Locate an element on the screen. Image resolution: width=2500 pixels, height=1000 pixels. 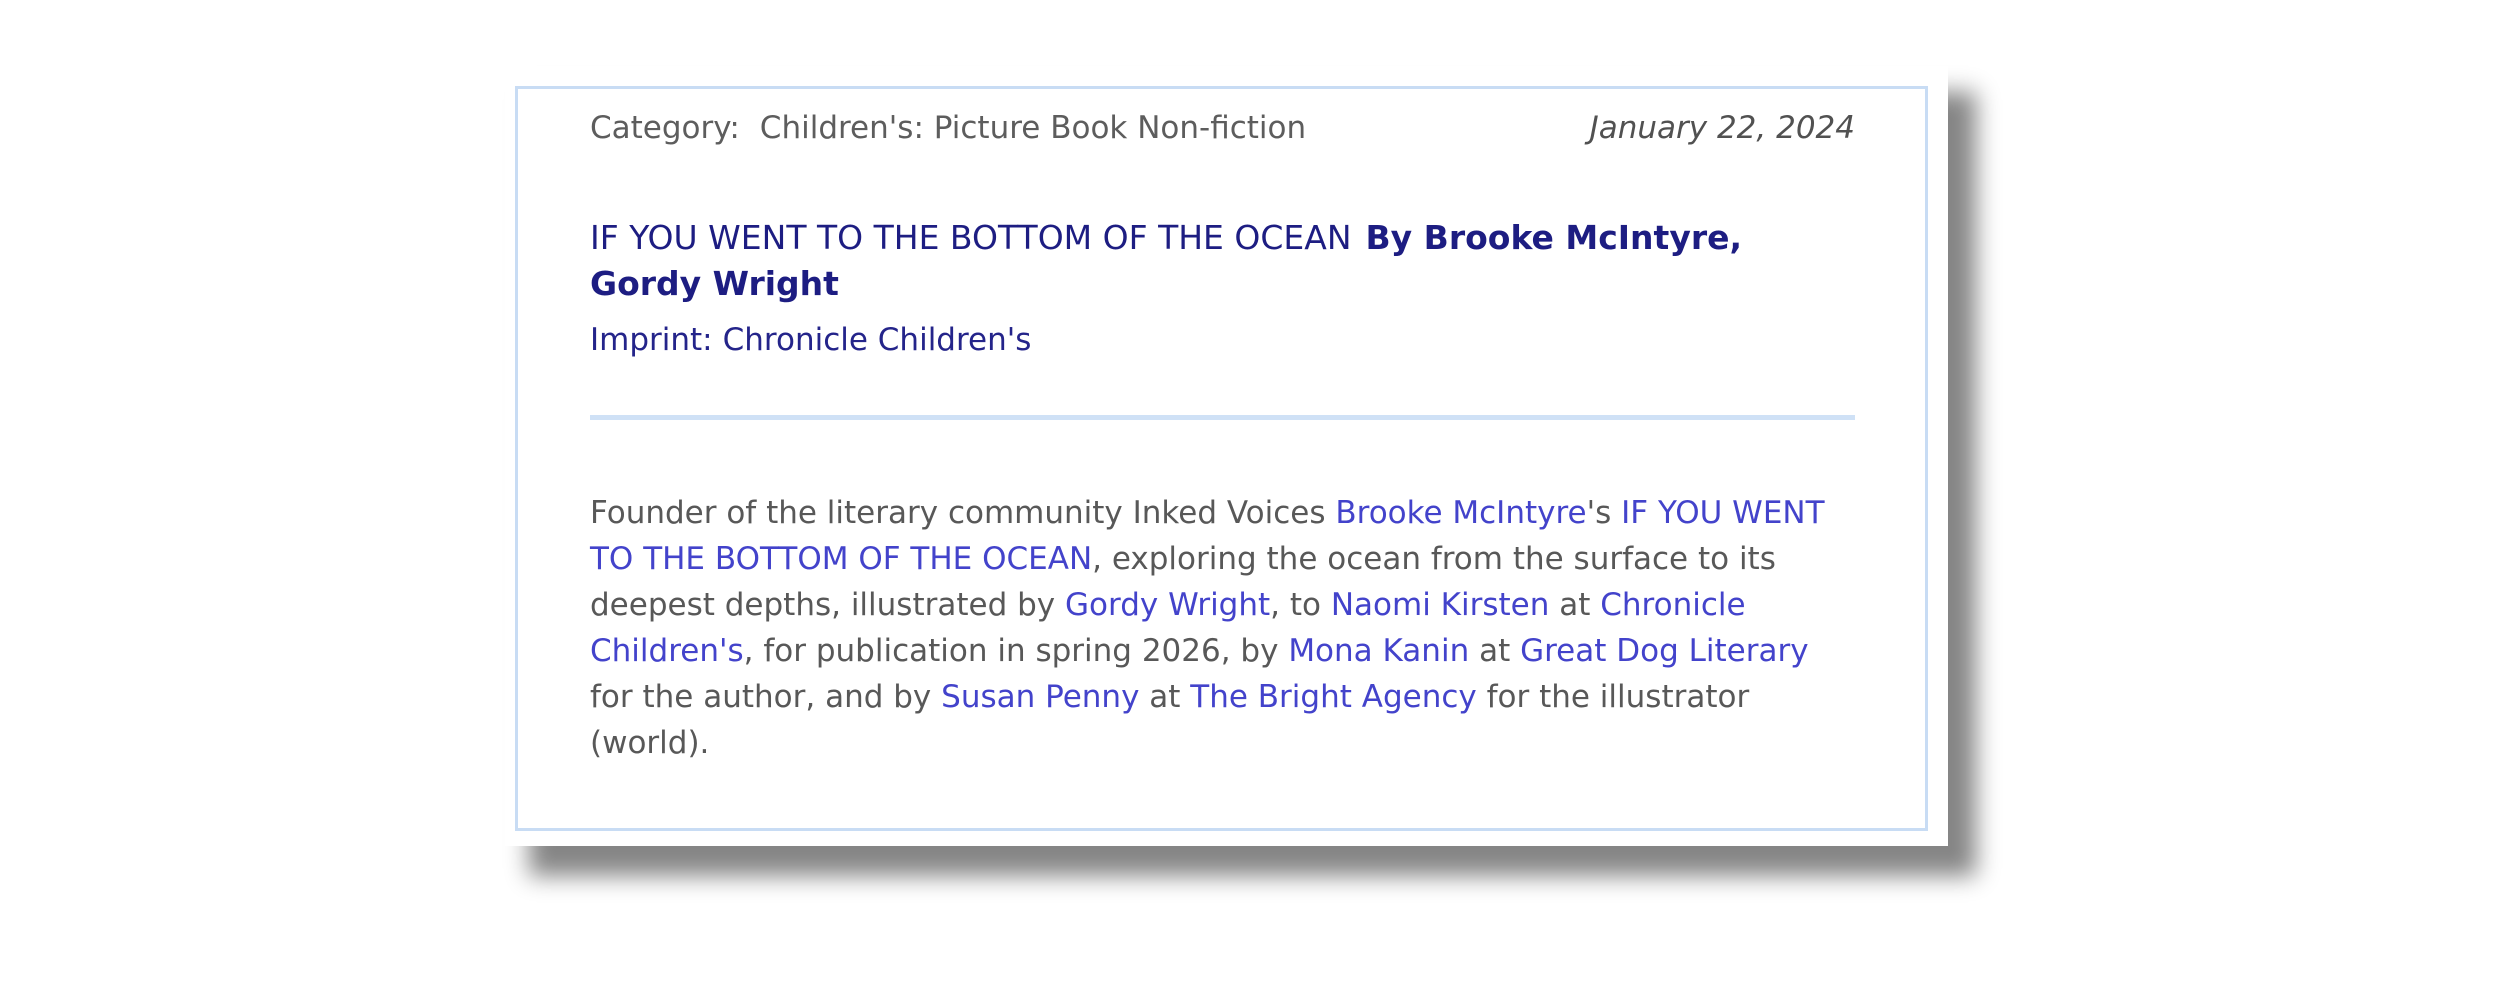
announcement-text-segment: for the author, and by is located at coordinates (766, 697).